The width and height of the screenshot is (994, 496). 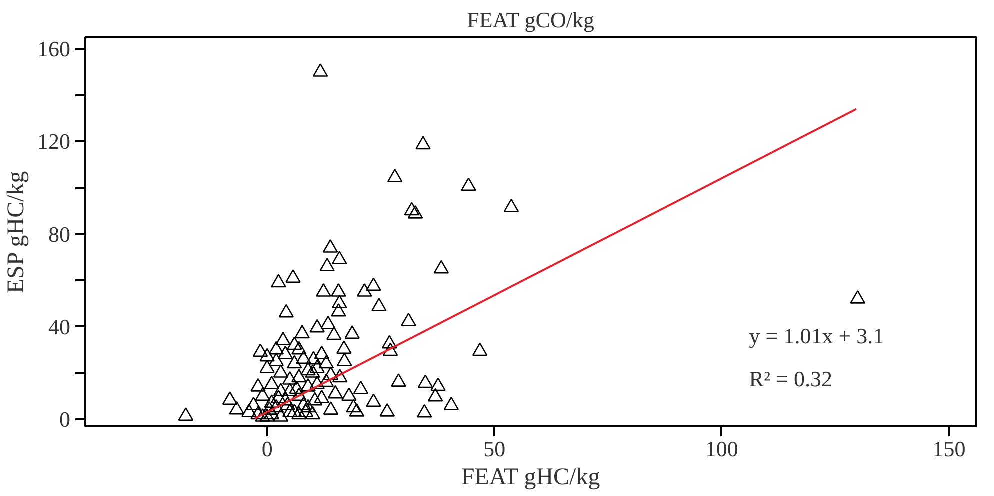 What do you see at coordinates (54, 49) in the screenshot?
I see `y-tick-label: 160` at bounding box center [54, 49].